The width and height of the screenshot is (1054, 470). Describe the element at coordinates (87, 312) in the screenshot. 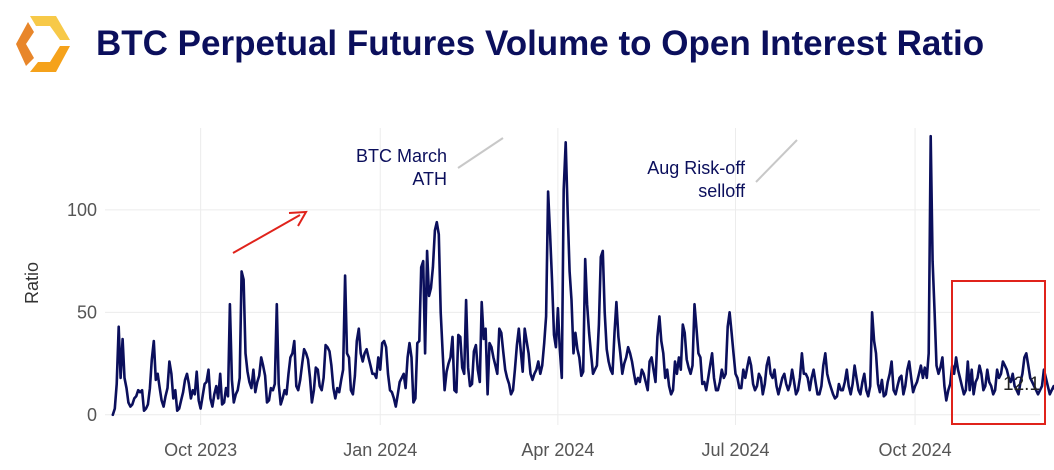

I see `y-tick-label: 50` at that location.